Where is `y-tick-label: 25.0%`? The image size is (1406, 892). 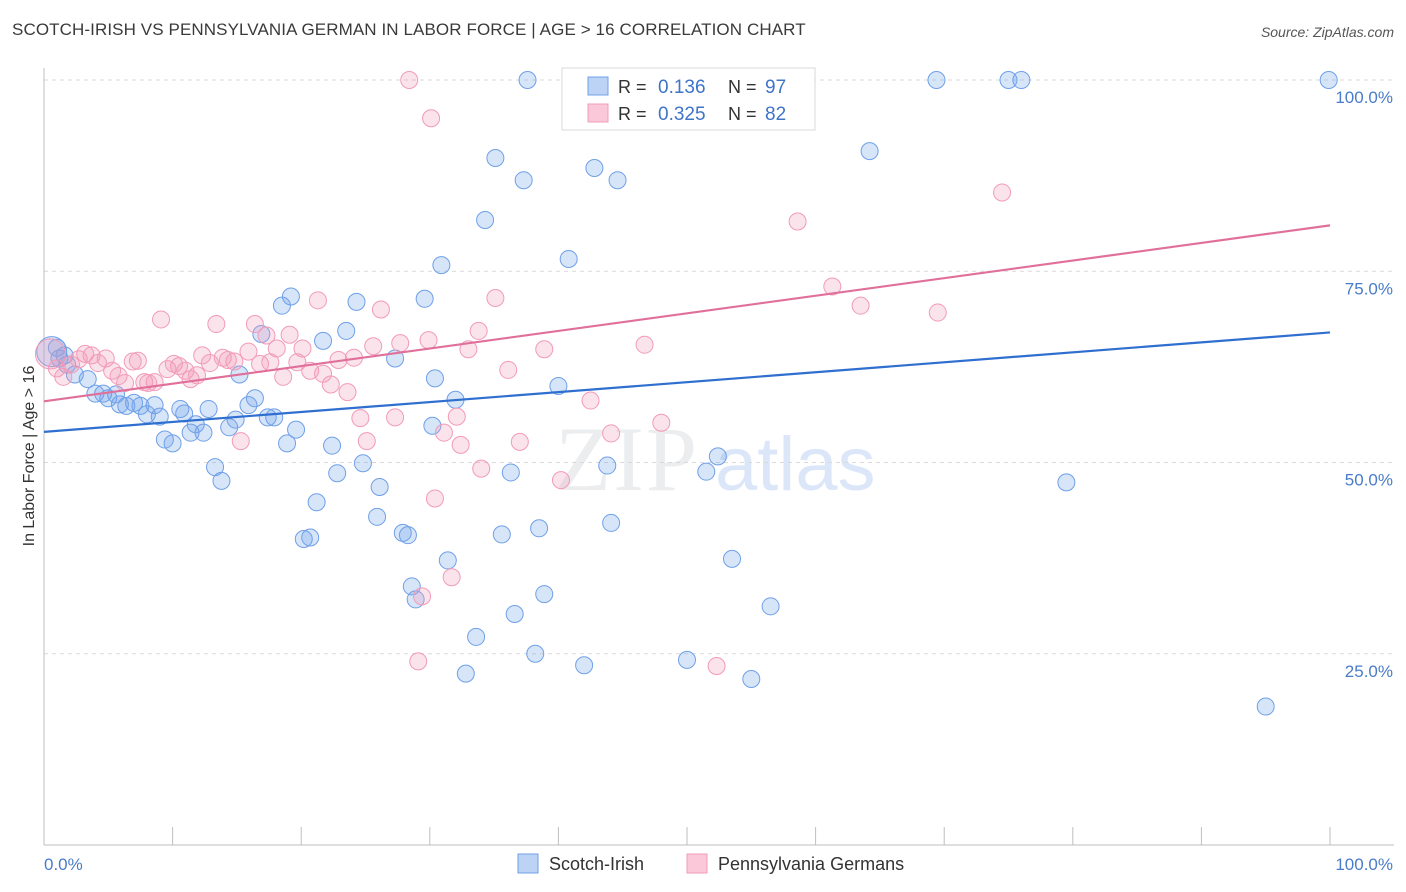
y-tick-label: 25.0% is located at coordinates (1369, 671).